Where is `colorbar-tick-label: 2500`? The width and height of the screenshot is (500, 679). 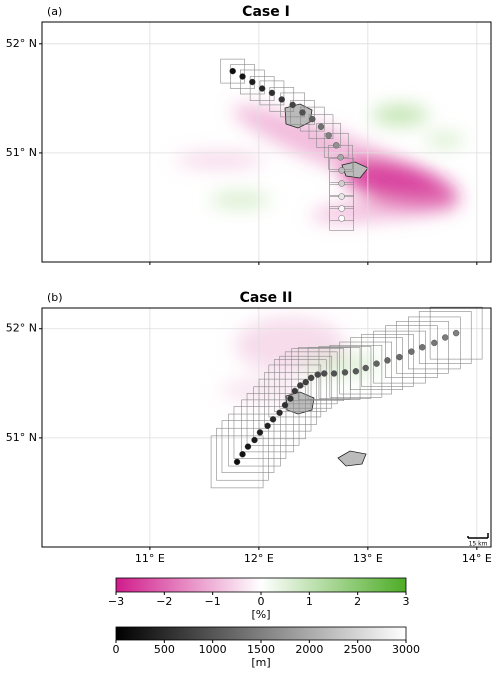
colorbar-tick-label: 2500 is located at coordinates (358, 649).